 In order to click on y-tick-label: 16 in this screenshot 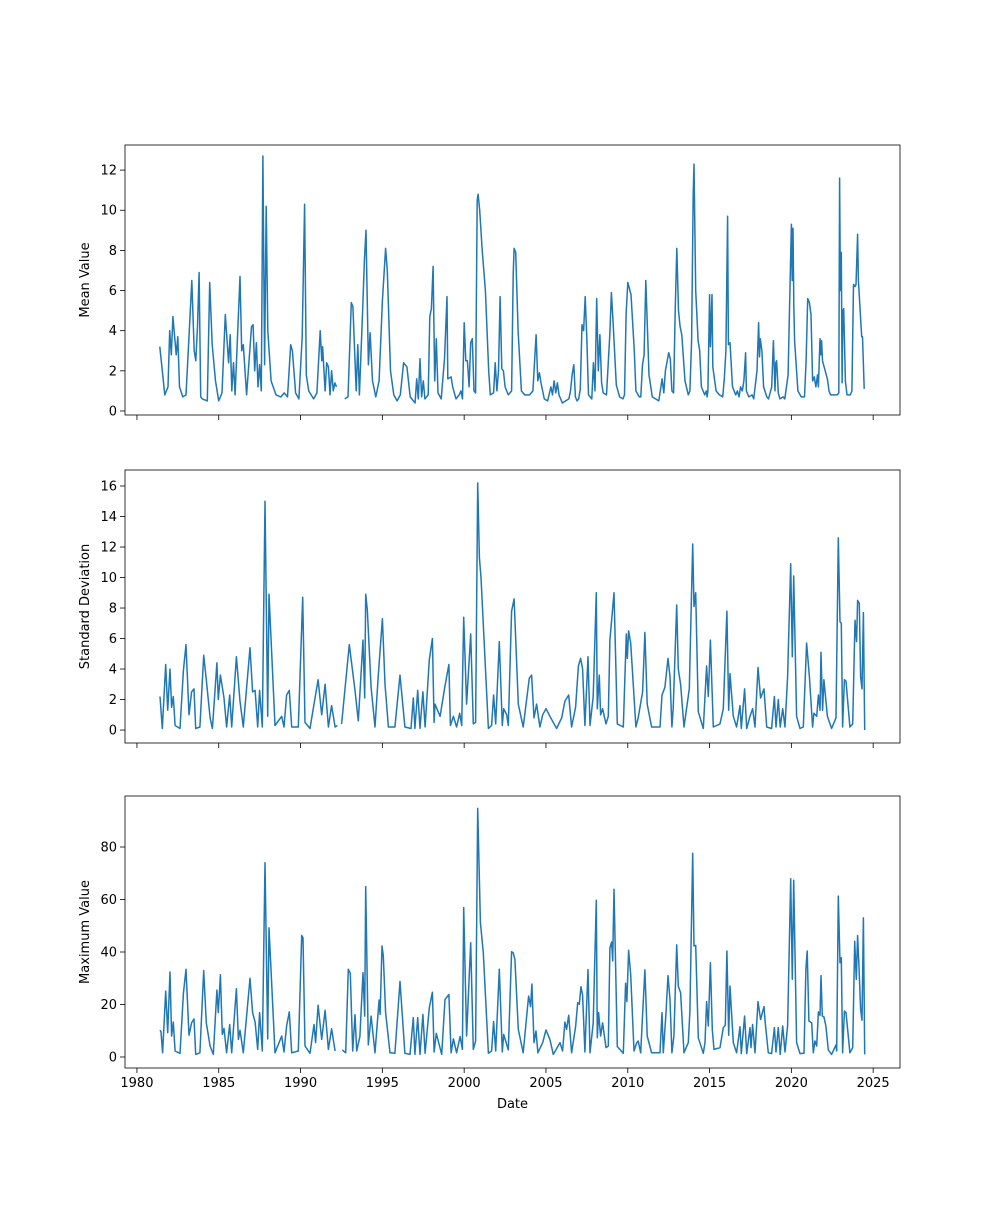, I will do `click(108, 487)`.